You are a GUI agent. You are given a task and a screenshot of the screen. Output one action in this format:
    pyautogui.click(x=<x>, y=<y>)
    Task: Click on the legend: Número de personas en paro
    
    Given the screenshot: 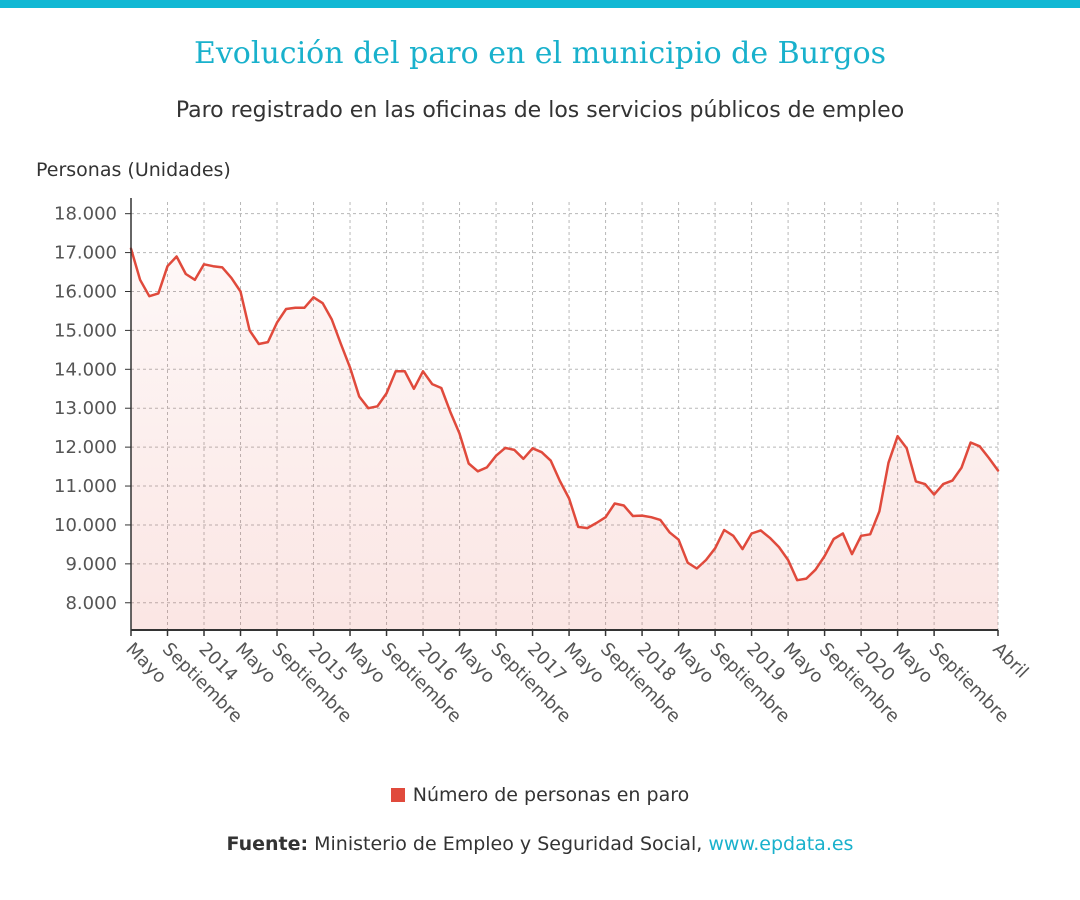 What is the action you would take?
    pyautogui.click(x=540, y=795)
    